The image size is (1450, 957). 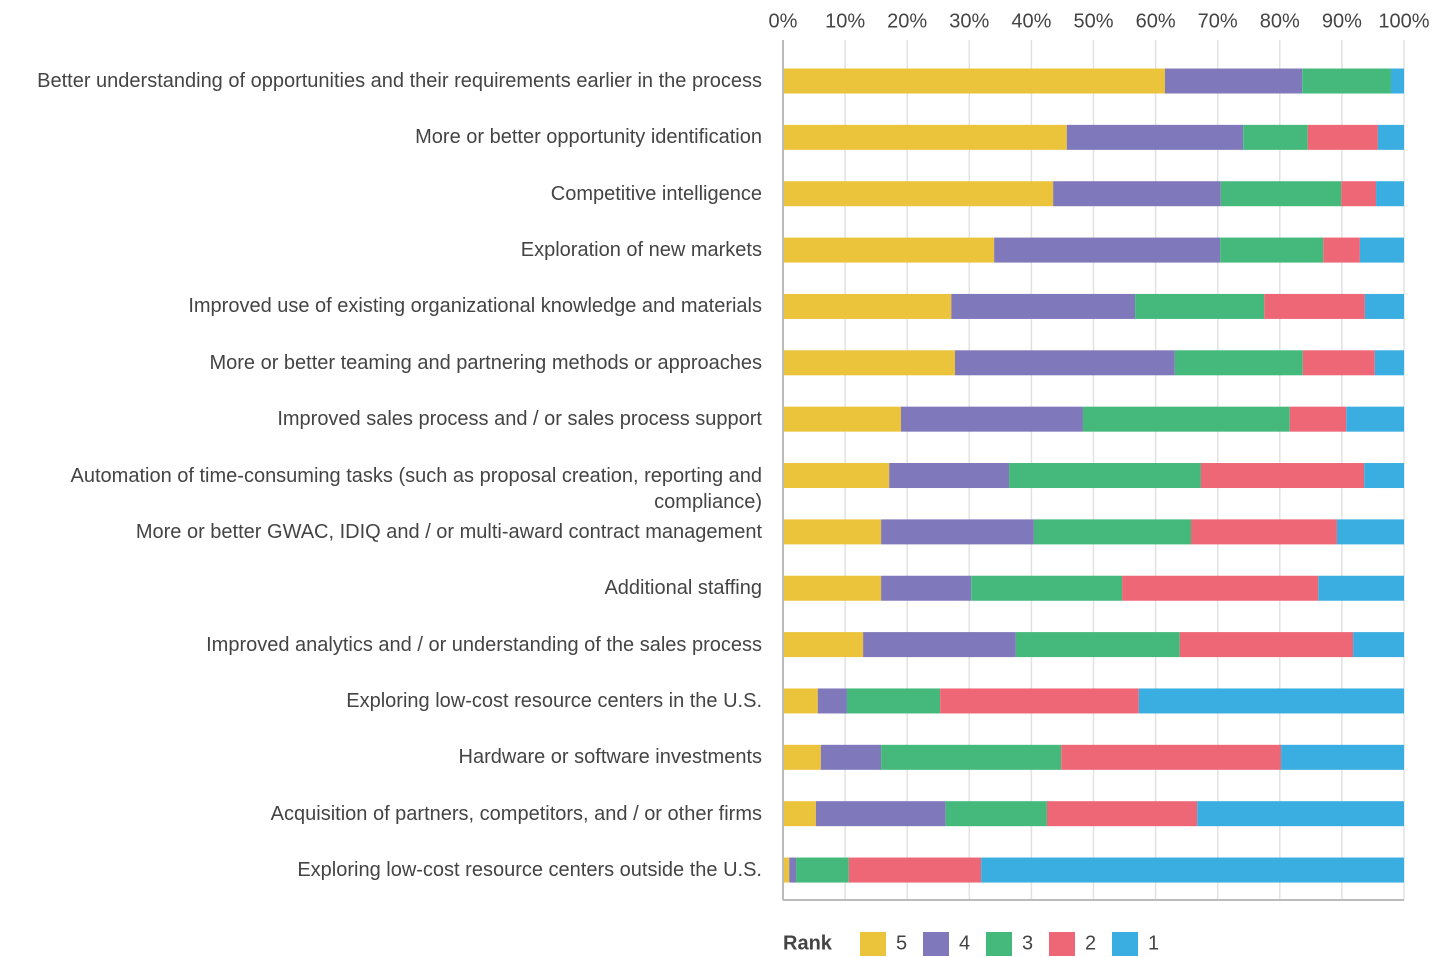 What do you see at coordinates (1031, 21) in the screenshot?
I see `x-tick-label: 40%` at bounding box center [1031, 21].